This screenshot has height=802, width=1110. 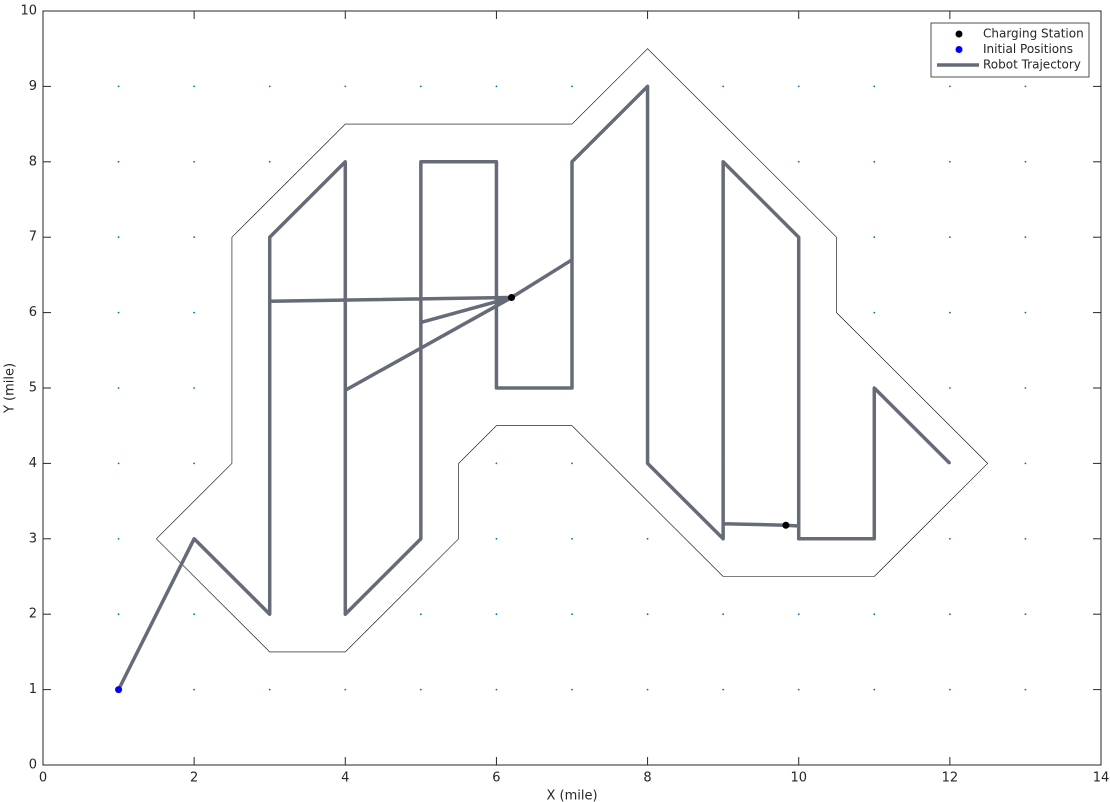 What do you see at coordinates (33, 463) in the screenshot?
I see `y-tick-label: 4` at bounding box center [33, 463].